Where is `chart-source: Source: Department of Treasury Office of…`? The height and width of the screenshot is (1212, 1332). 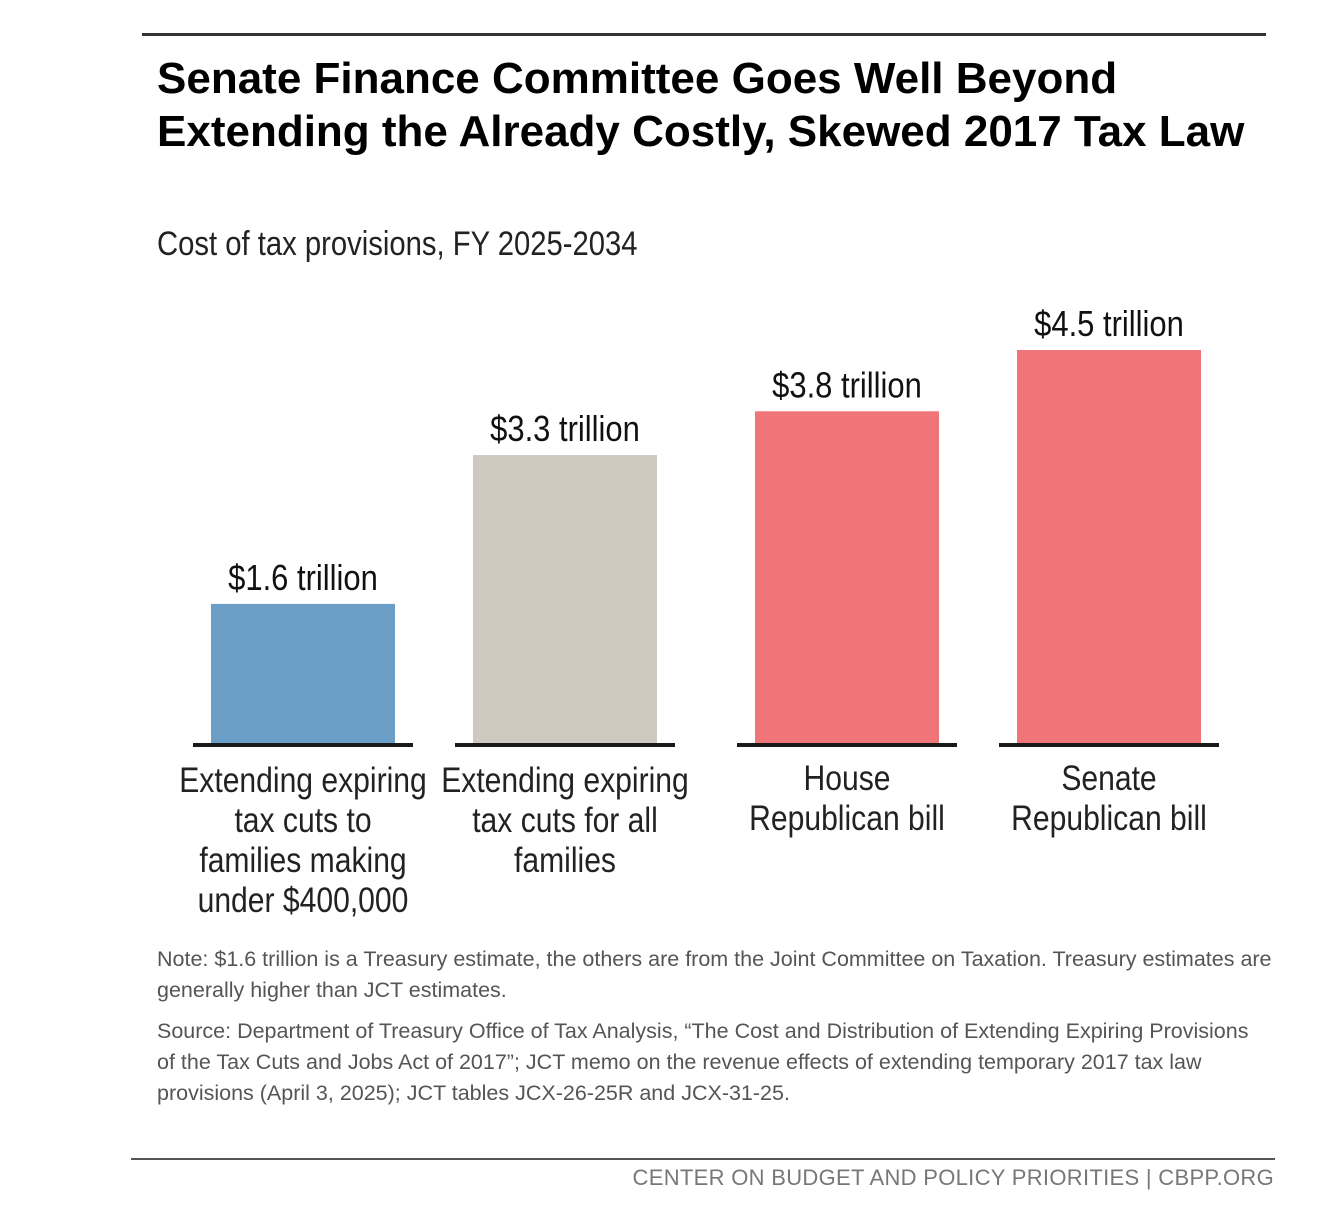
chart-source: Source: Department of Treasury Office of… is located at coordinates (703, 1062).